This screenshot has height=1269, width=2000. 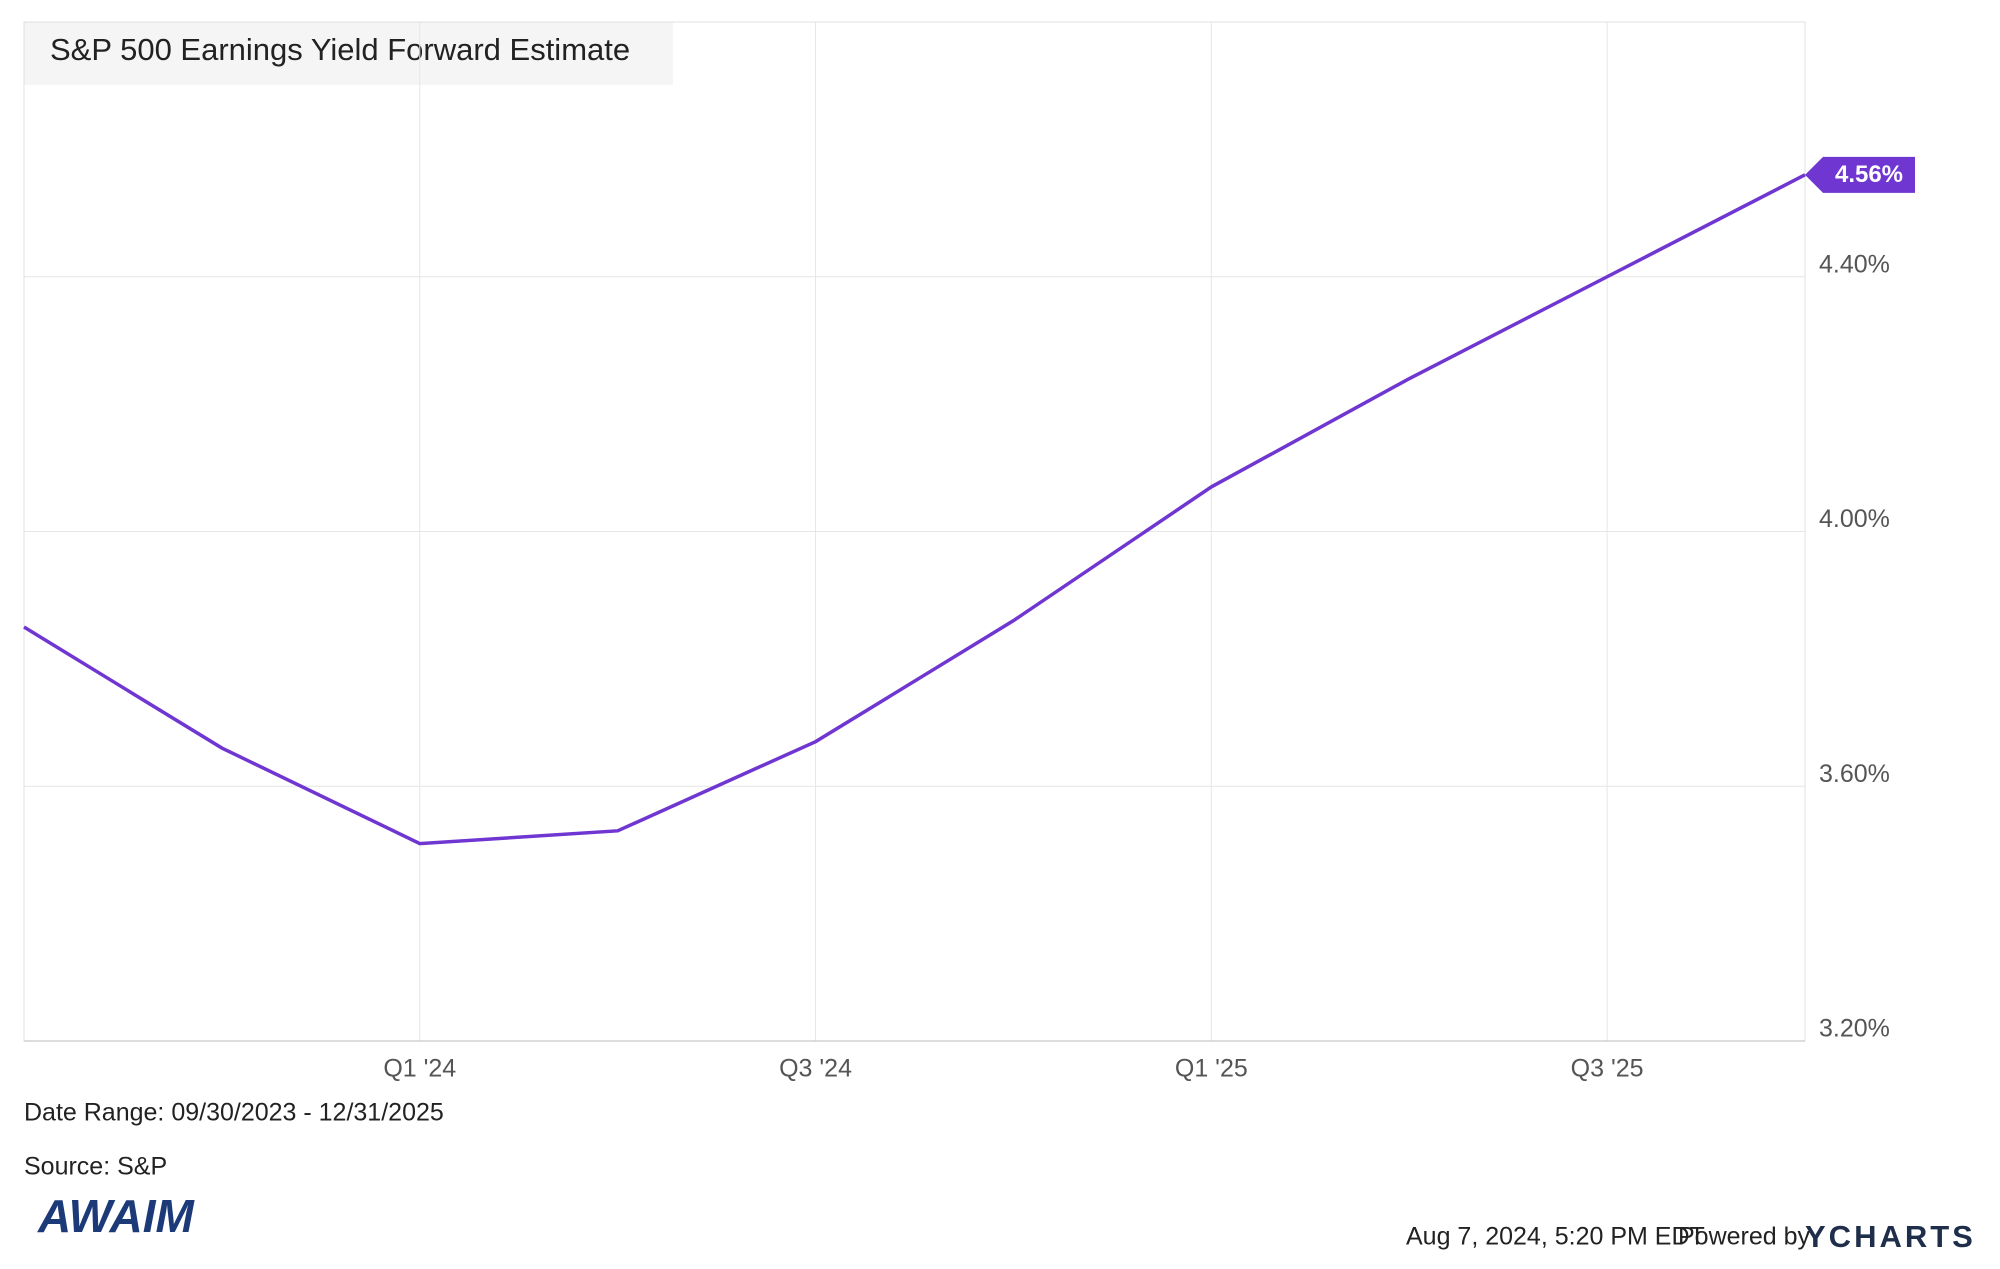 I want to click on y-tick-label: 4.40%, so click(x=1854, y=264).